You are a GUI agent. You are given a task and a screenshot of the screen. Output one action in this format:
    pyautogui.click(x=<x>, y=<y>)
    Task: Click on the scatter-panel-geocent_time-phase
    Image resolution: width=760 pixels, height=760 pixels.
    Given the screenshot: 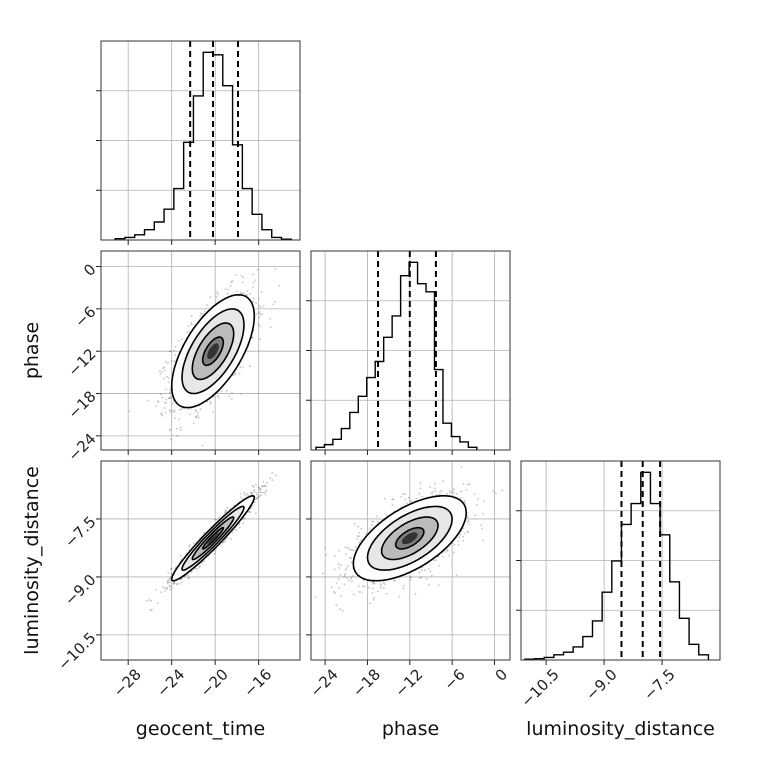 What is the action you would take?
    pyautogui.click(x=198, y=350)
    